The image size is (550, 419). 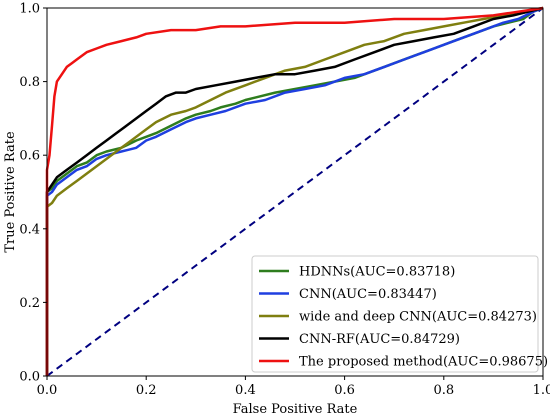 I want to click on x-tick-label: 0.4, so click(x=245, y=390).